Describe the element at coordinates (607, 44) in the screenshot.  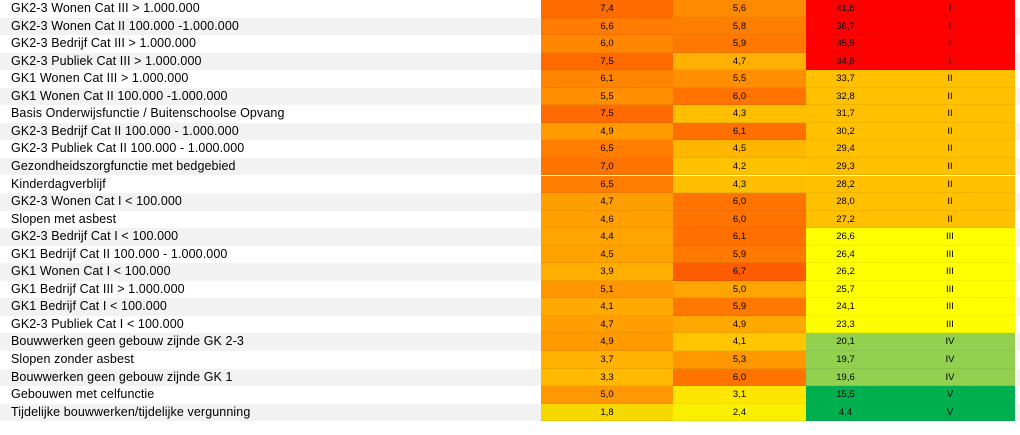
I see `value1-cell: 6,0` at that location.